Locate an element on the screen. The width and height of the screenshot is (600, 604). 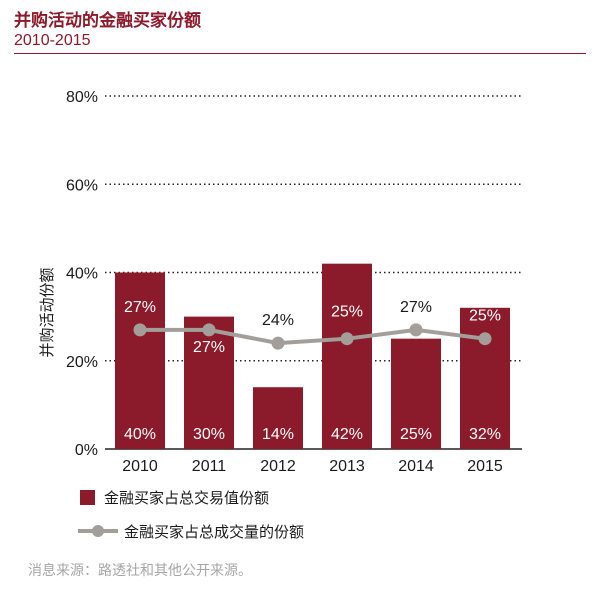
y-tick-label: 0% is located at coordinates (86, 450).